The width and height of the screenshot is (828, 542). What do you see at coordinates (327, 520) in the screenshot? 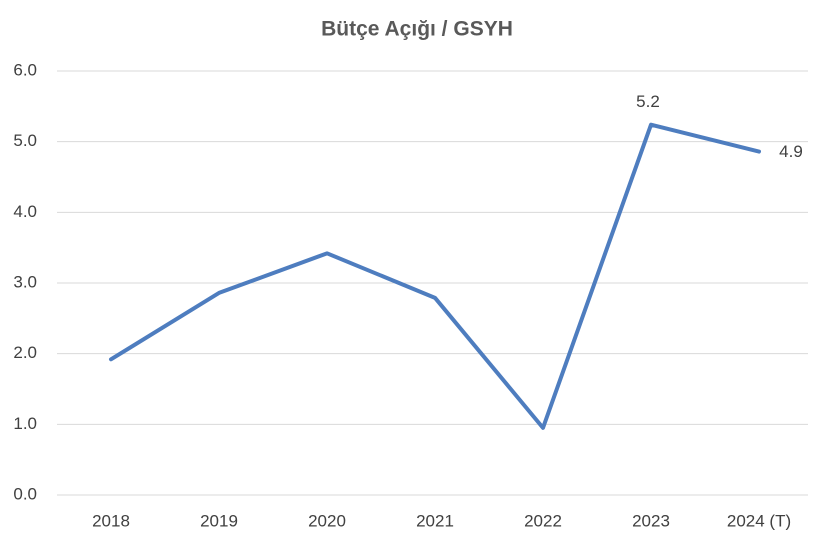
I see `x-tick-label: 2020` at bounding box center [327, 520].